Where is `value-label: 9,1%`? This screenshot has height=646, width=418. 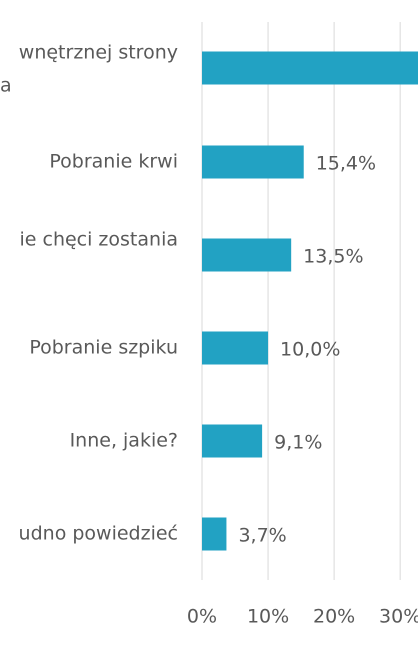
value-label: 9,1% is located at coordinates (298, 443).